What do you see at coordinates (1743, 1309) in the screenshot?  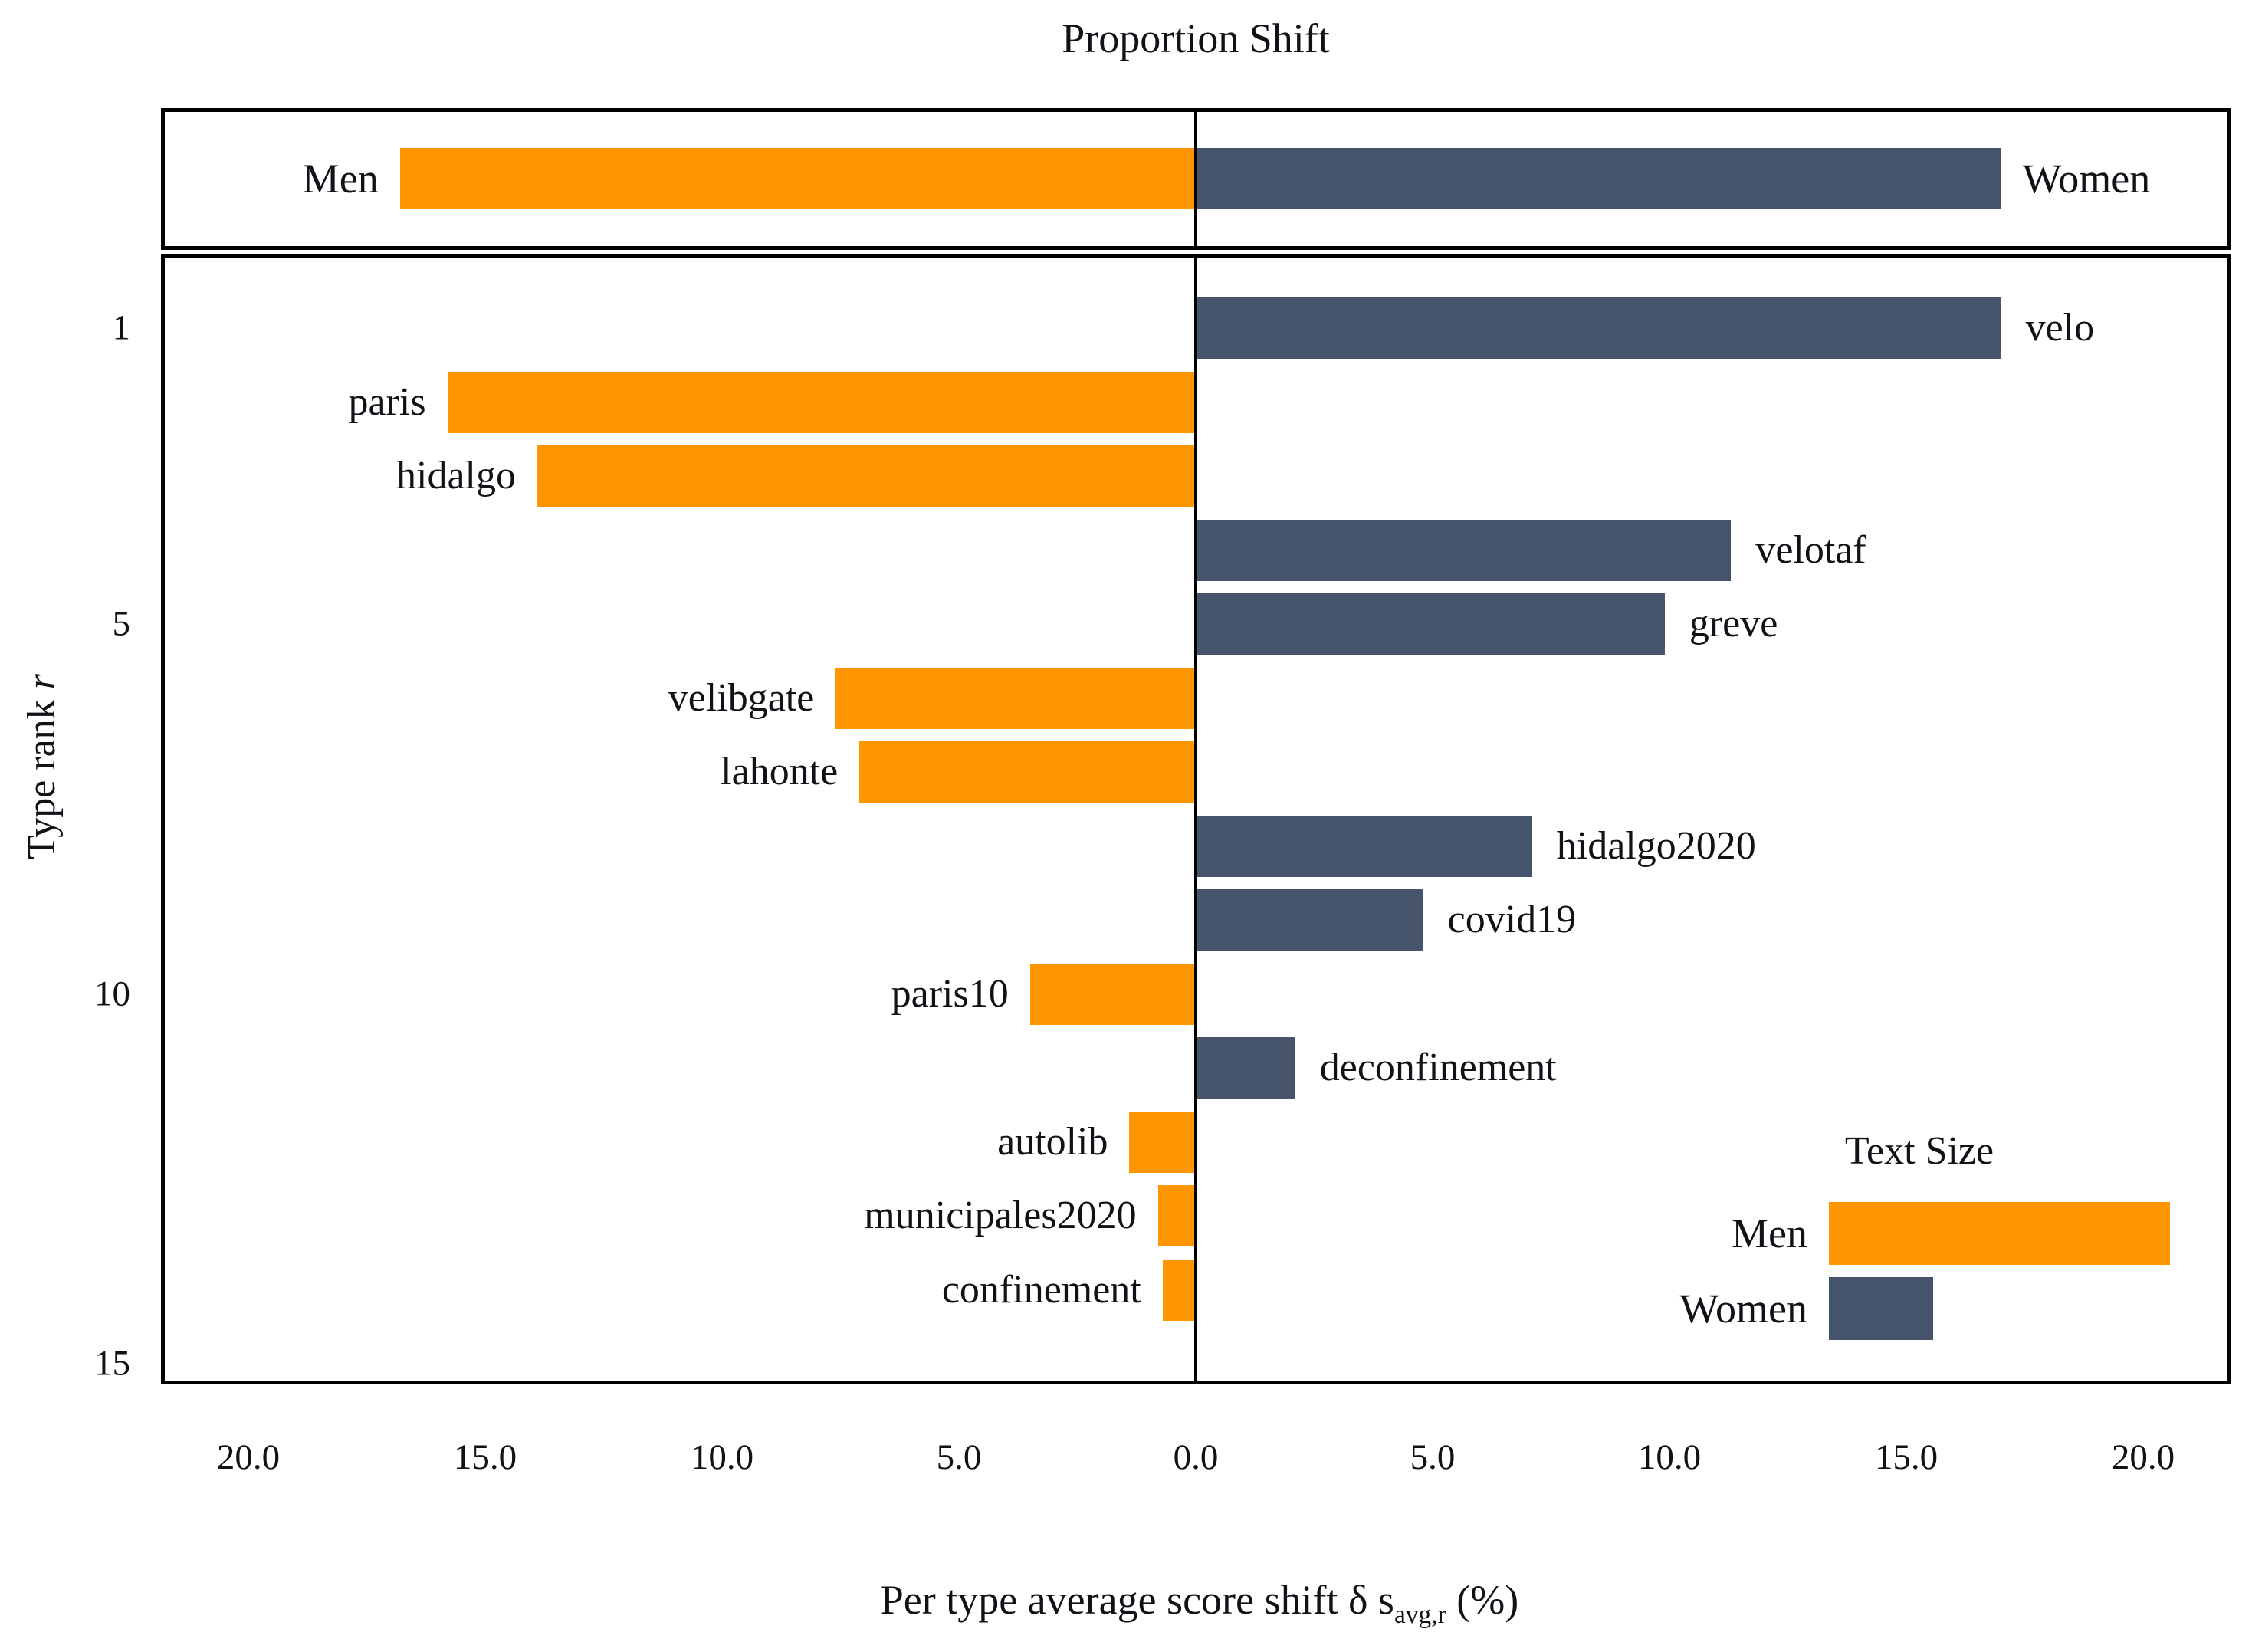 I see `legend-label-women: Women` at bounding box center [1743, 1309].